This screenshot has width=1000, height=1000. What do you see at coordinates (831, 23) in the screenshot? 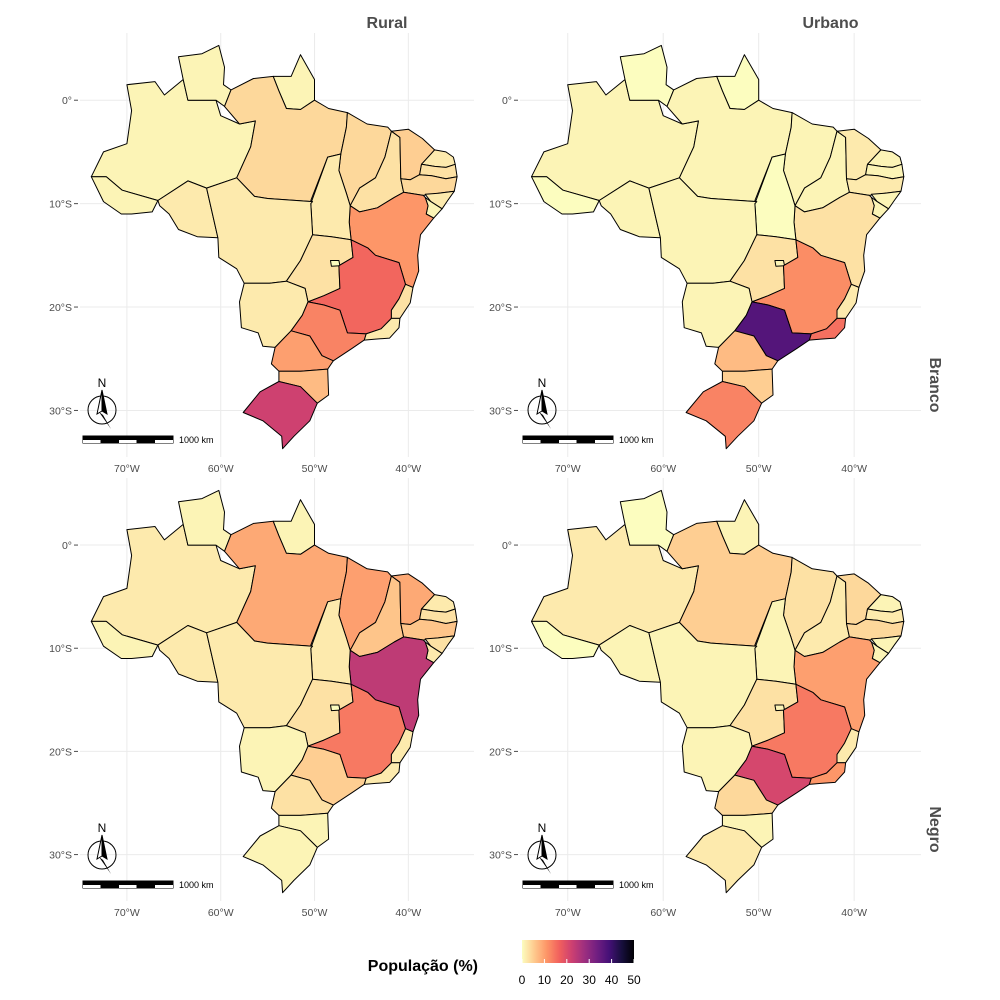
I see `column-title: Urbano` at bounding box center [831, 23].